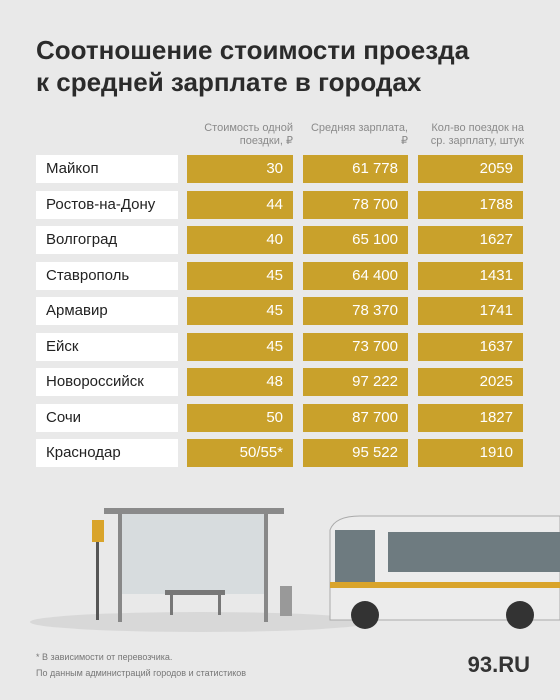 The height and width of the screenshot is (700, 560). What do you see at coordinates (355, 169) in the screenshot?
I see `value-cell: 61 778` at bounding box center [355, 169].